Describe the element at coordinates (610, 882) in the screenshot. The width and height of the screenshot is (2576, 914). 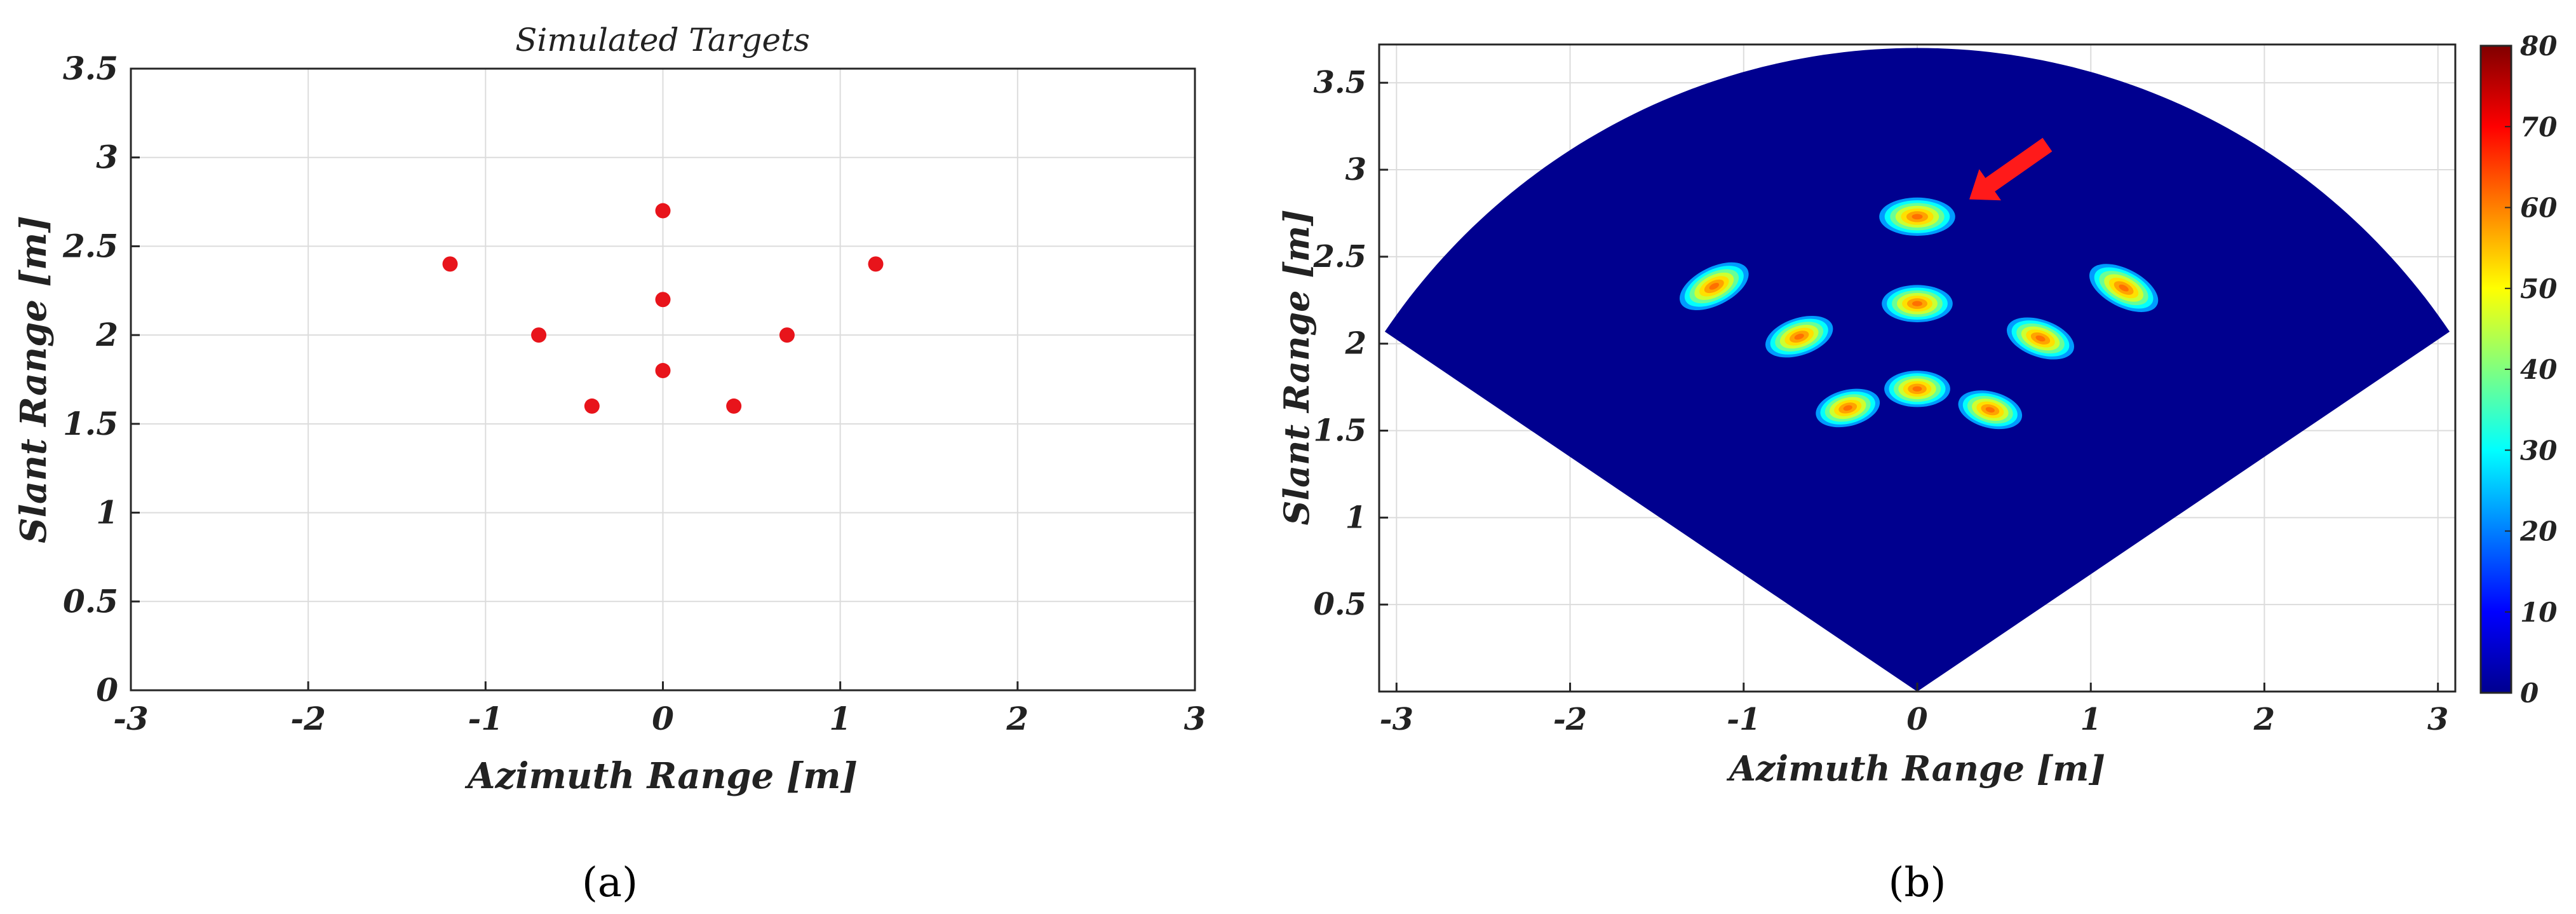
I see `panel-a-caption: (a)` at that location.